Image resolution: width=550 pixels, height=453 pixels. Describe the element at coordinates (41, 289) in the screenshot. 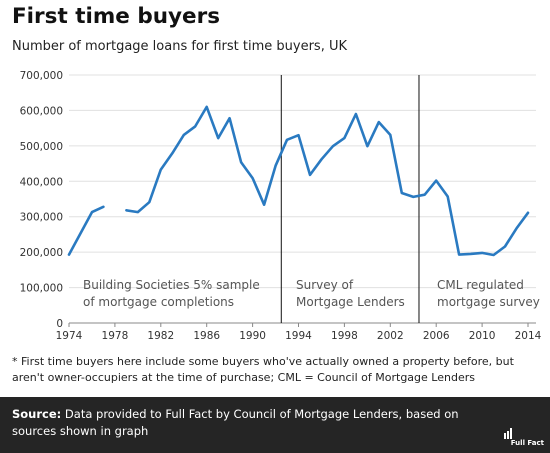

I see `y-tick-label: 100,000` at that location.